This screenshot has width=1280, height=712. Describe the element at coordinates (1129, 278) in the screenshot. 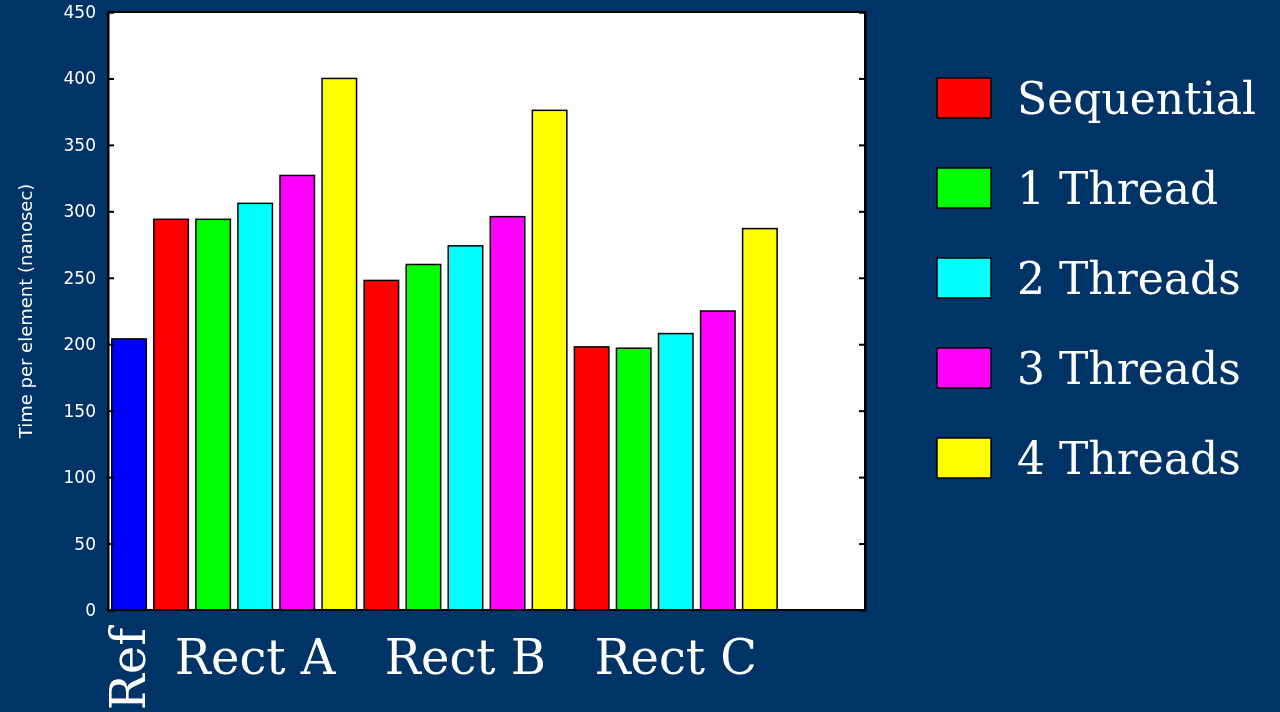

I see `legend-label: 2 Threads` at that location.